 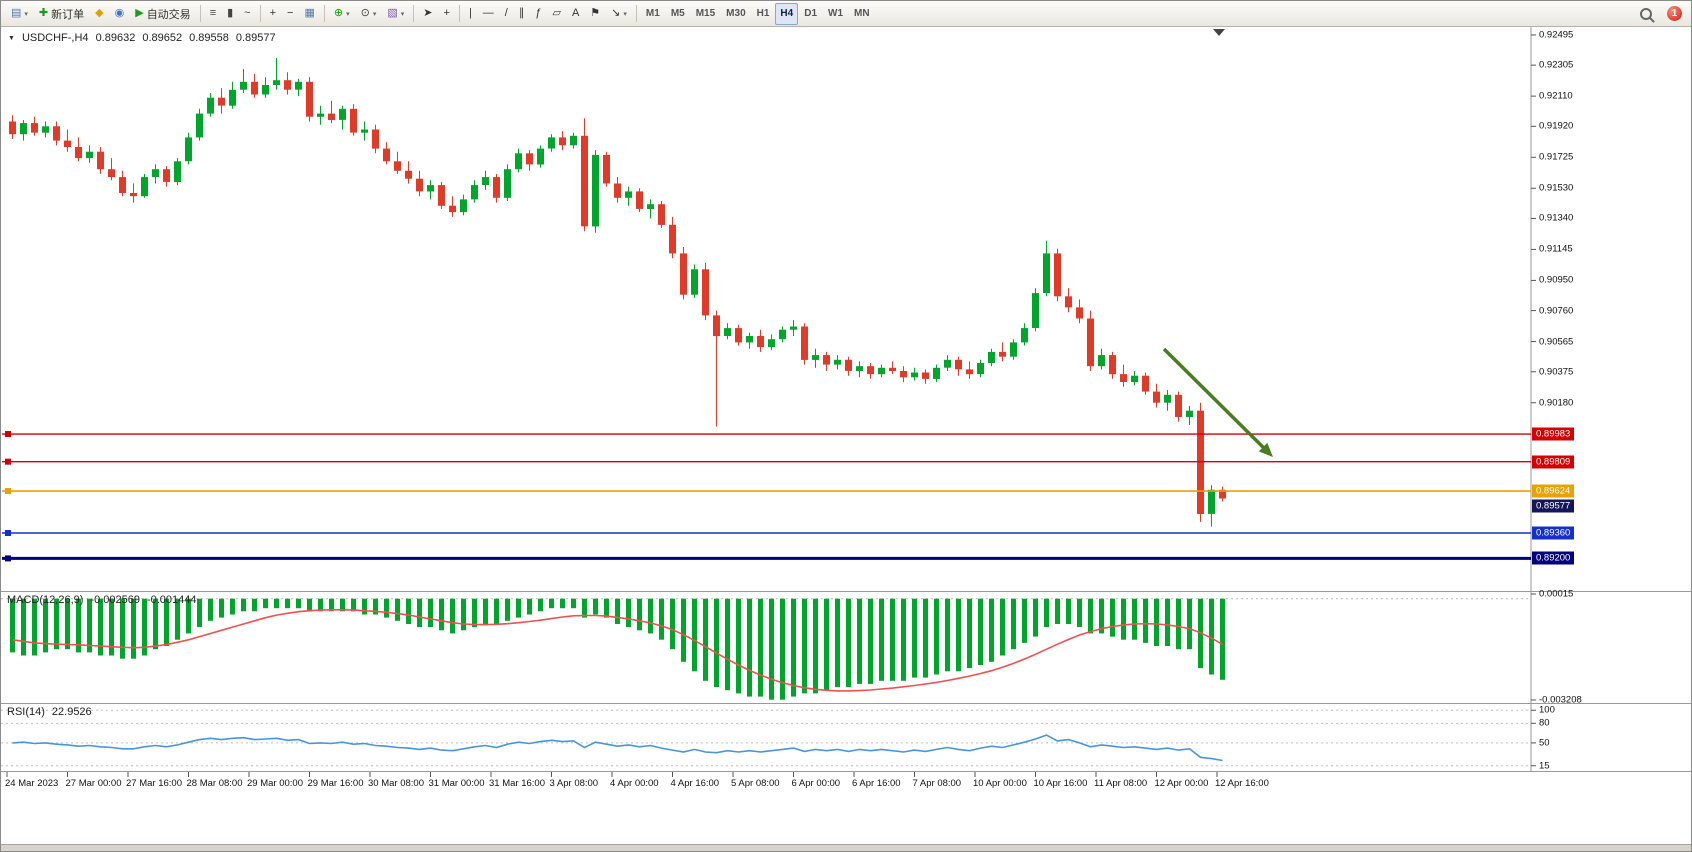 I want to click on trendline-icon: /, so click(x=506, y=13).